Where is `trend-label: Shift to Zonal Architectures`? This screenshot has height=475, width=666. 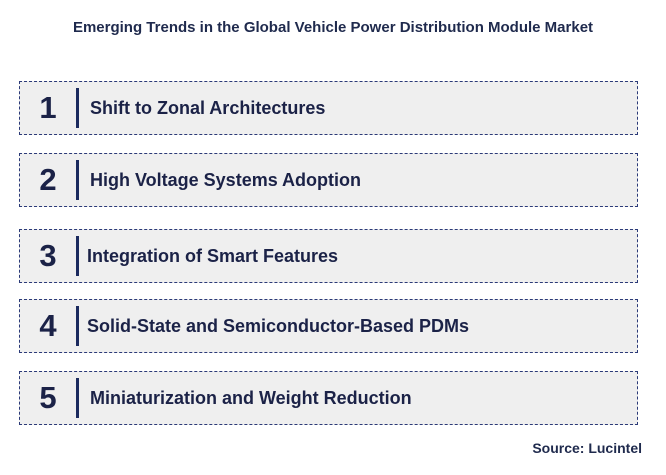 trend-label: Shift to Zonal Architectures is located at coordinates (208, 107).